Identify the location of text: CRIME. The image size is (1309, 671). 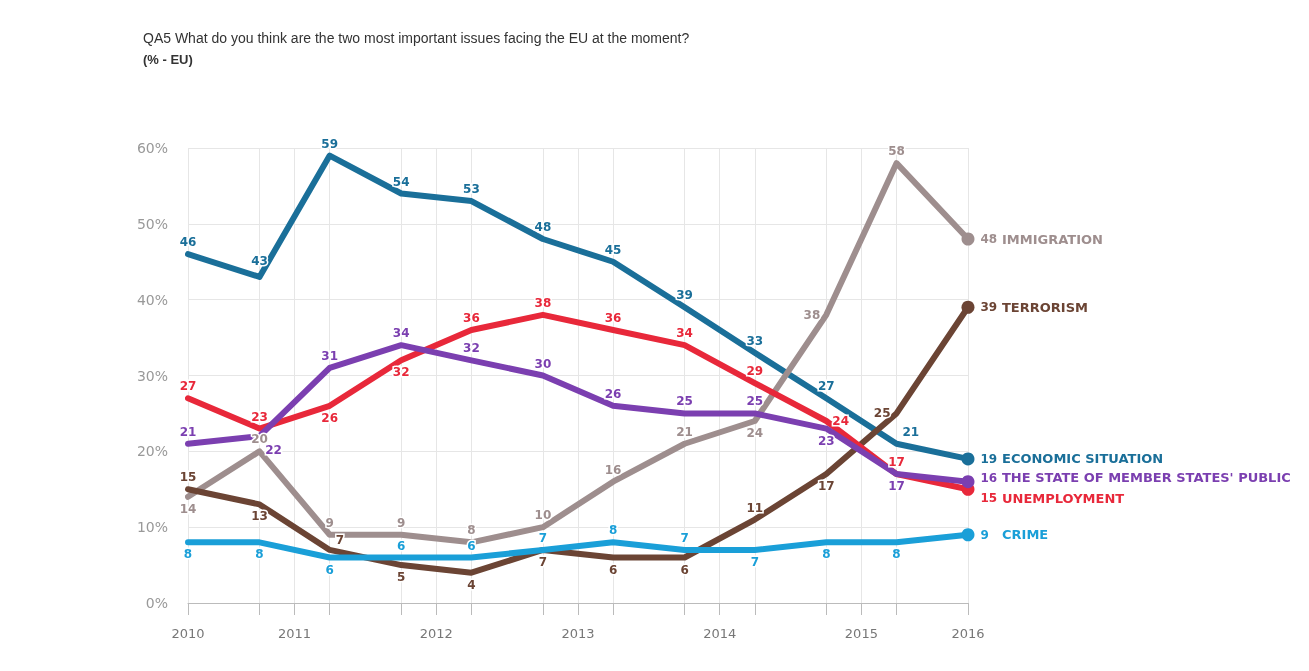
(1025, 535).